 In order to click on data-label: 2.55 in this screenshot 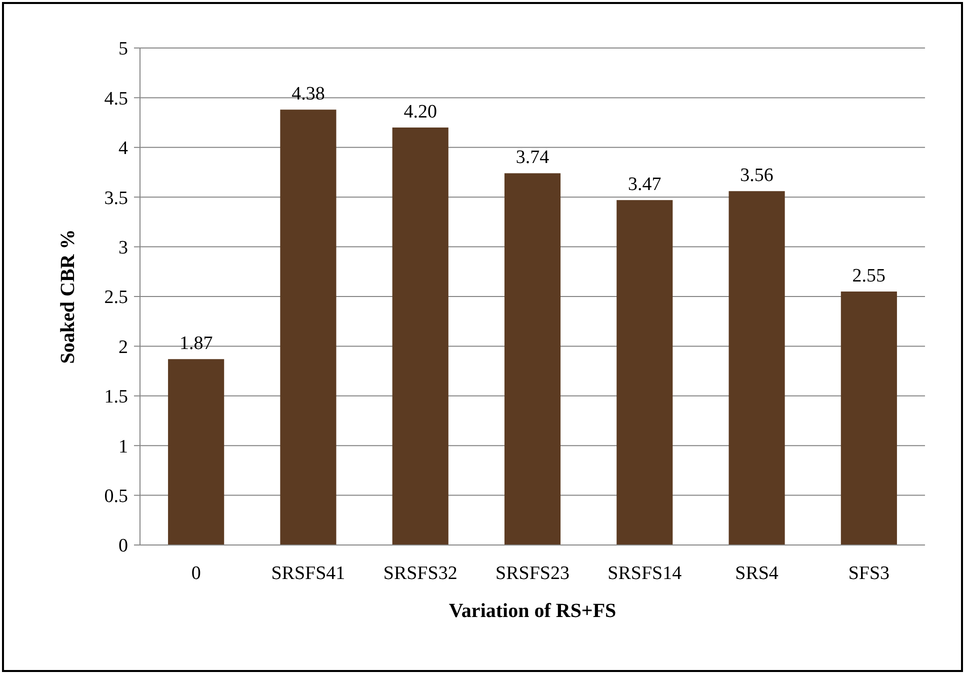, I will do `click(869, 276)`.